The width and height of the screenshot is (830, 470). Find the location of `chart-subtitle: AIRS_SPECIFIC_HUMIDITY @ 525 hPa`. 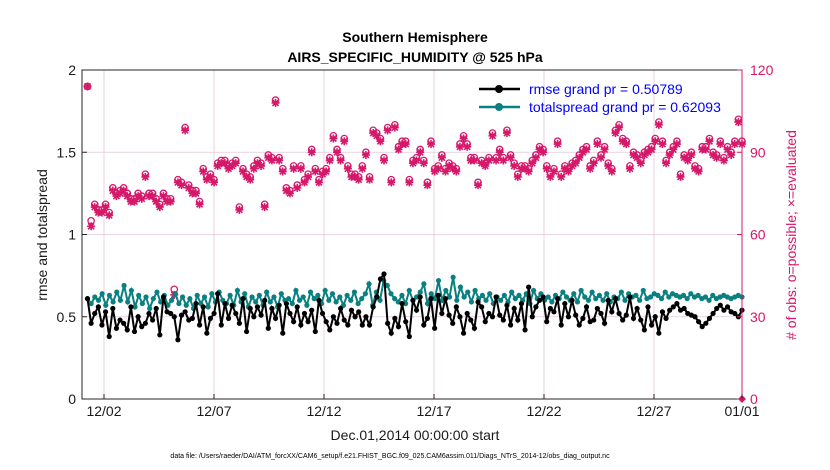

chart-subtitle: AIRS_SPECIFIC_HUMIDITY @ 525 hPa is located at coordinates (415, 57).